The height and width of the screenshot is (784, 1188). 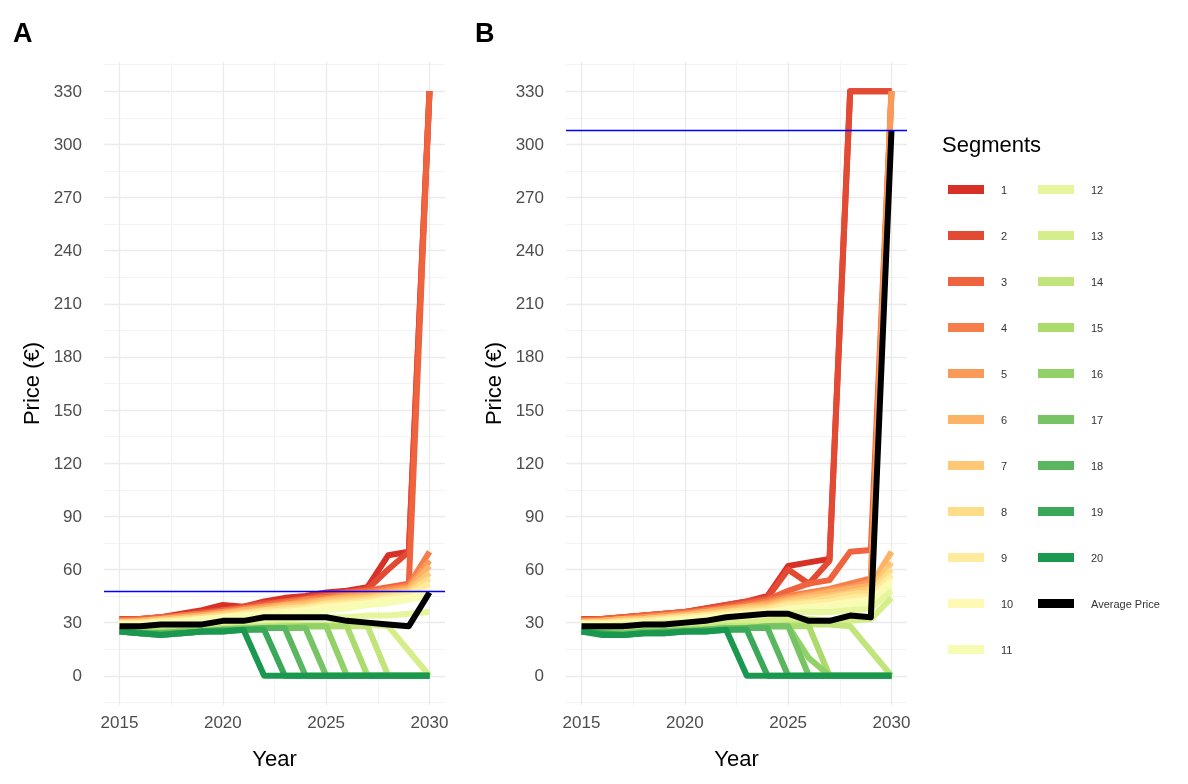 What do you see at coordinates (1004, 327) in the screenshot?
I see `legend-label: 4` at bounding box center [1004, 327].